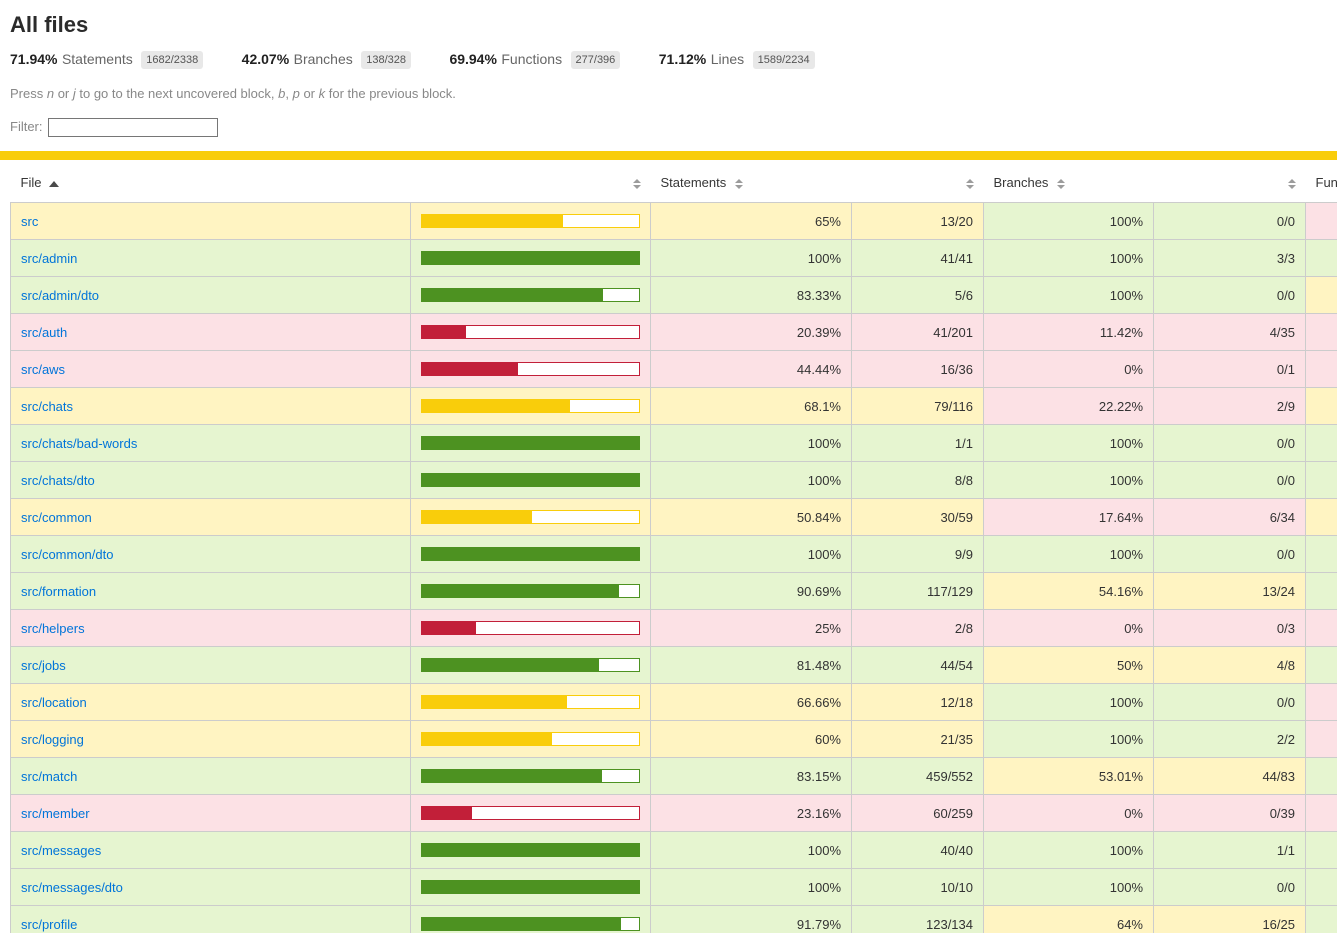 The image size is (1337, 933). I want to click on column-label: Functions, so click(1326, 182).